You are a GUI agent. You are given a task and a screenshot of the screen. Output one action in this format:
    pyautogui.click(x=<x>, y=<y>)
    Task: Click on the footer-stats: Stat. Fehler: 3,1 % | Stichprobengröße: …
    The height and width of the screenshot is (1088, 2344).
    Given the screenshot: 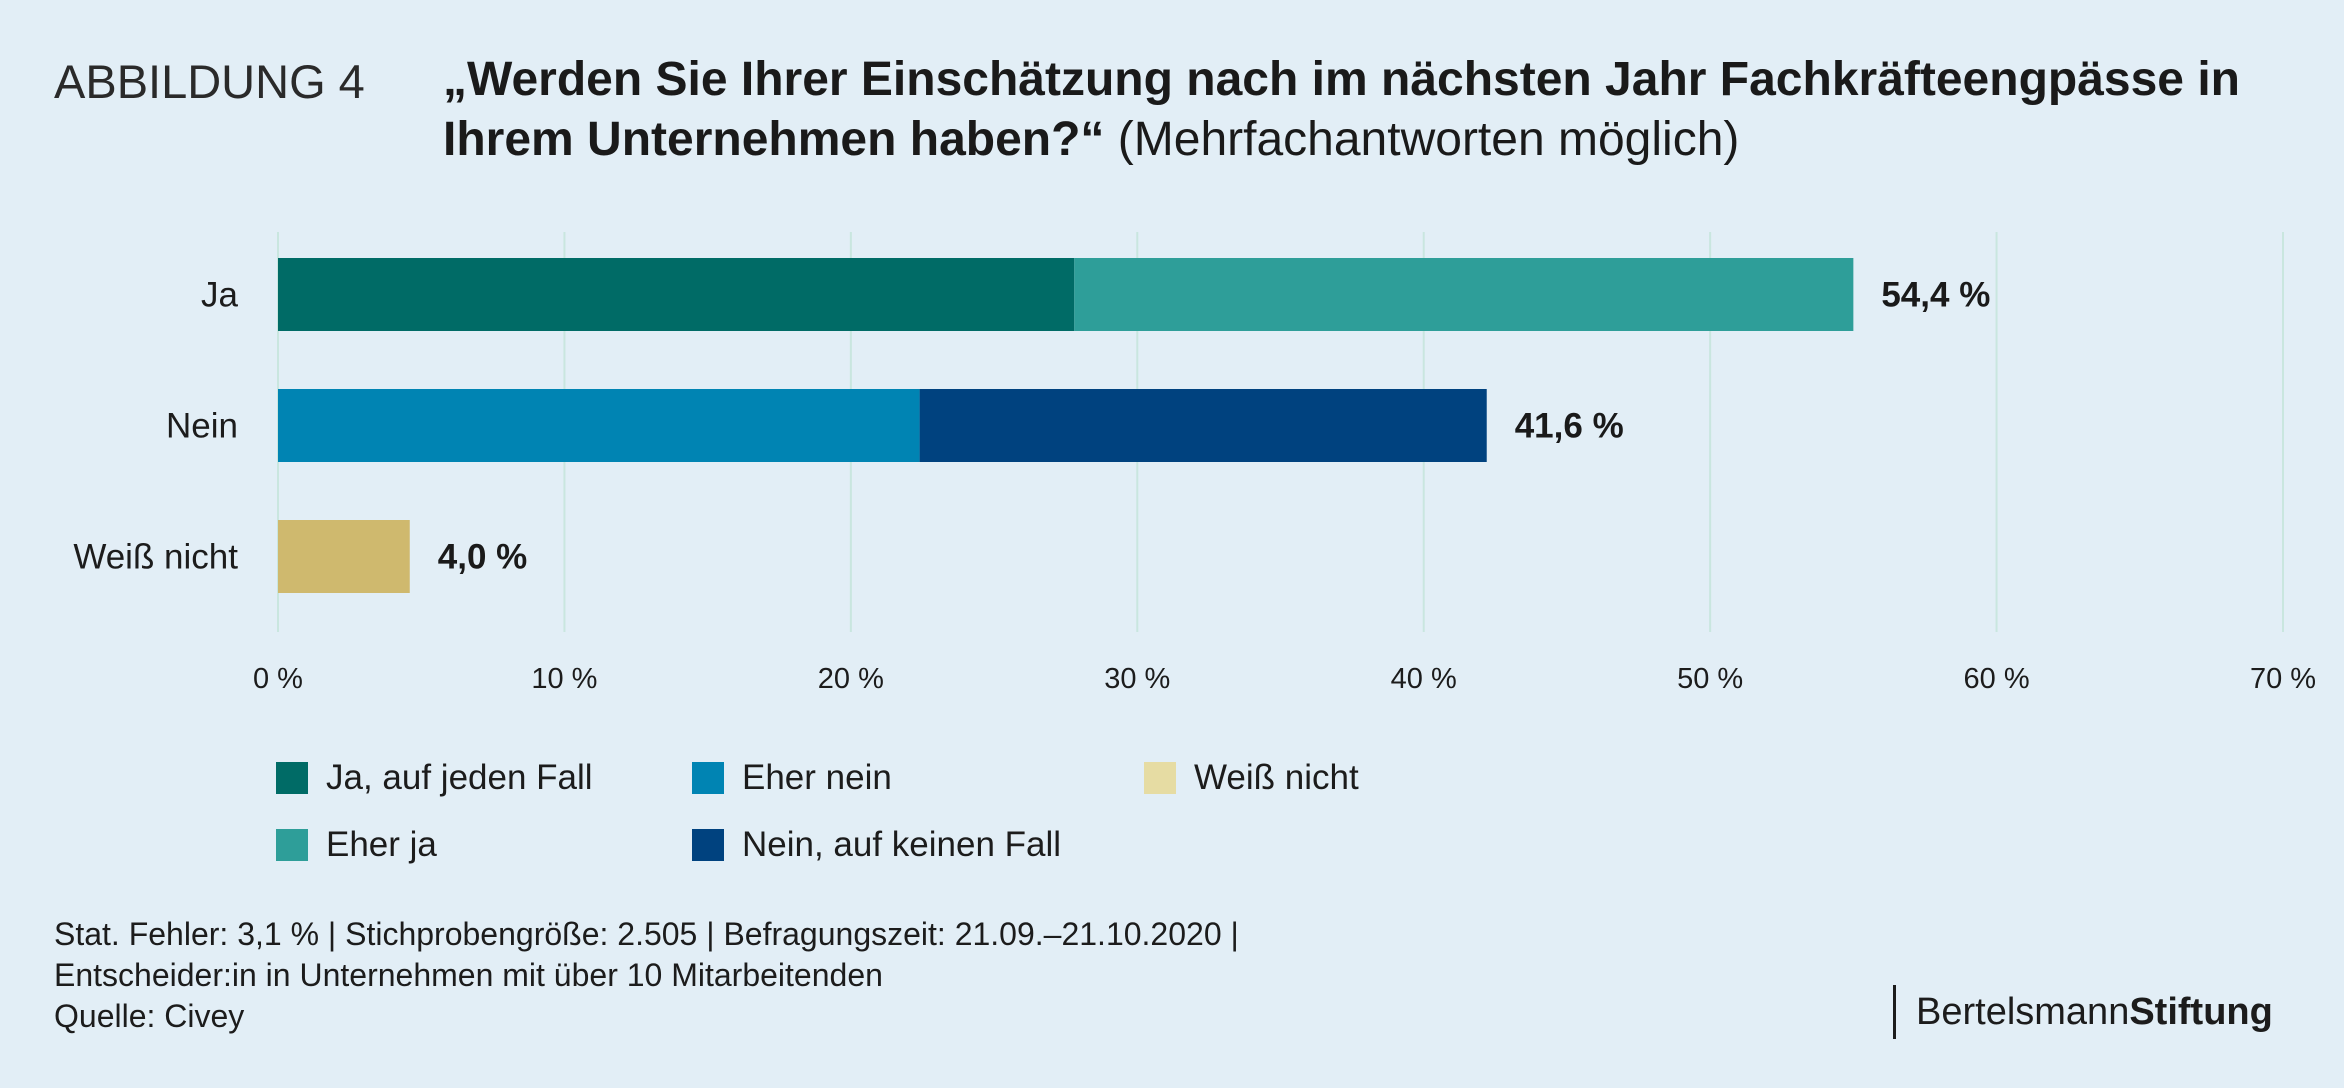 What is the action you would take?
    pyautogui.click(x=646, y=934)
    